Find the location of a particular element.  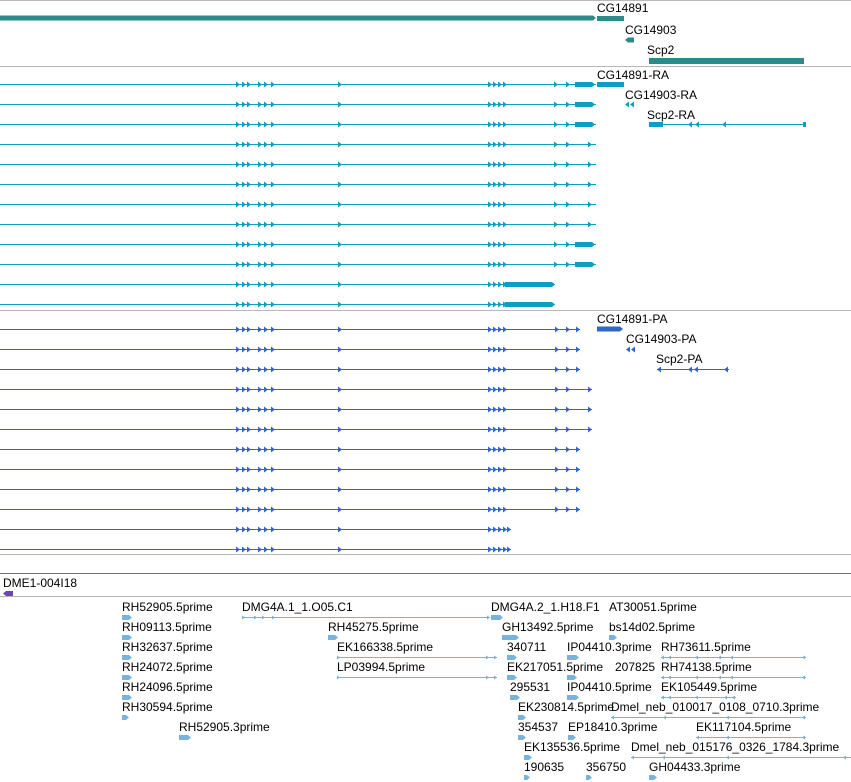

clone-label: DME1-004I18 is located at coordinates (40, 583).